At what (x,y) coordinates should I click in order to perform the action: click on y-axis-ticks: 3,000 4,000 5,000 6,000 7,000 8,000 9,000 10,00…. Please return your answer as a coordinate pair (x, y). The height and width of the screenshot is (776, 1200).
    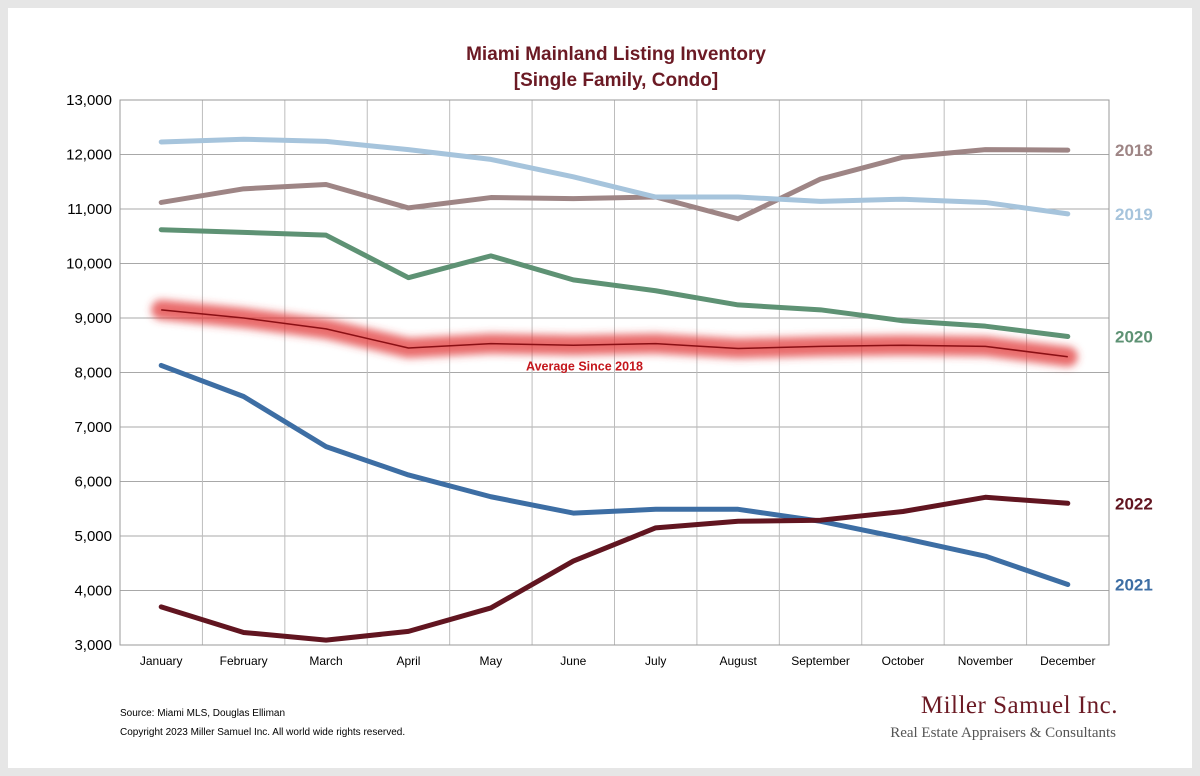
    Looking at the image, I should click on (89, 373).